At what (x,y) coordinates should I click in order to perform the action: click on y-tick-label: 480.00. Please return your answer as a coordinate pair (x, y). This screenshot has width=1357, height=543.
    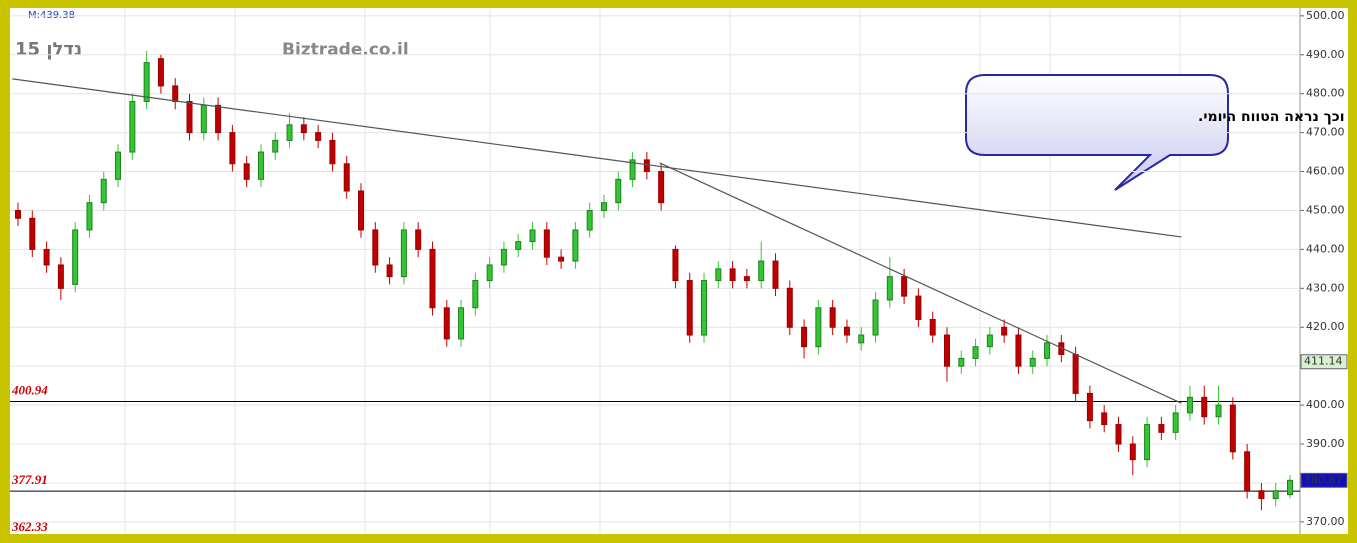
    Looking at the image, I should click on (1325, 93).